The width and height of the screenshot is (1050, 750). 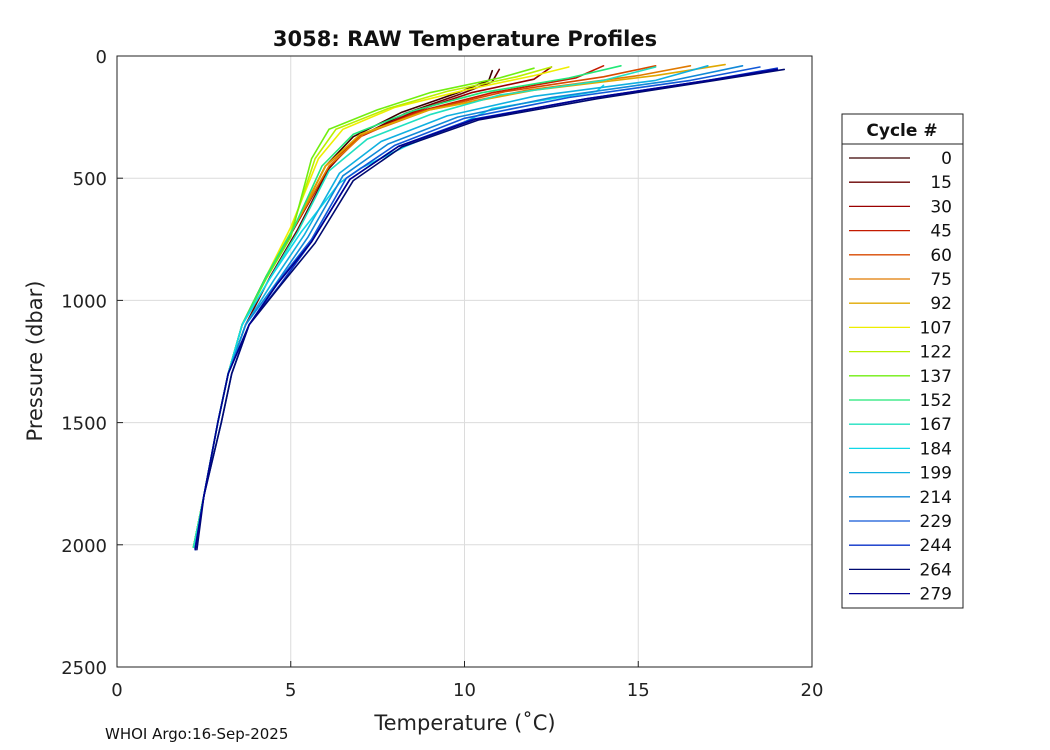 What do you see at coordinates (946, 159) in the screenshot?
I see `legend-label: 0` at bounding box center [946, 159].